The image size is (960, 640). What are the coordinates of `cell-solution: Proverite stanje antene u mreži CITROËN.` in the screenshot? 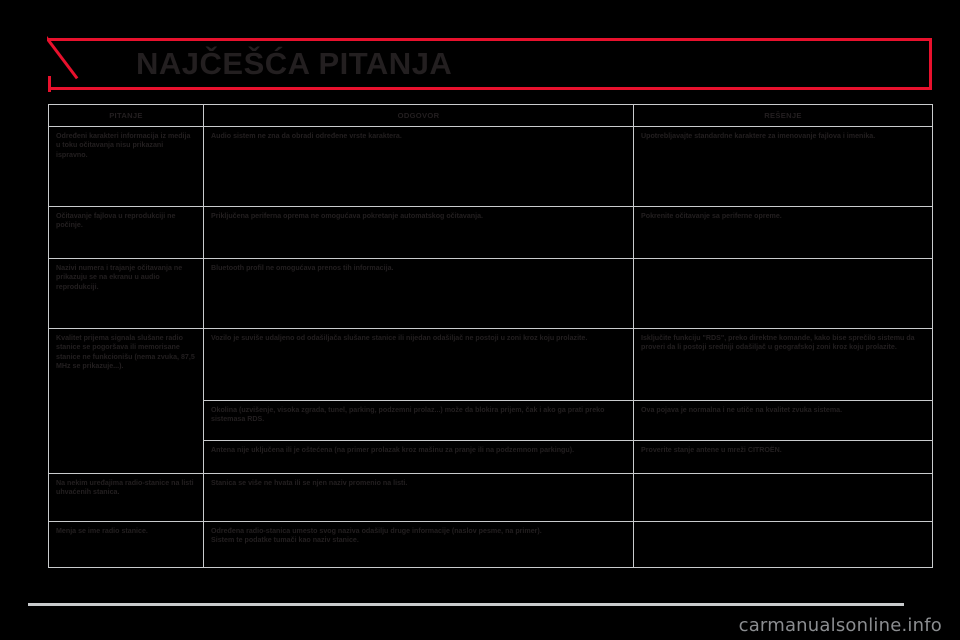 It's located at (783, 457).